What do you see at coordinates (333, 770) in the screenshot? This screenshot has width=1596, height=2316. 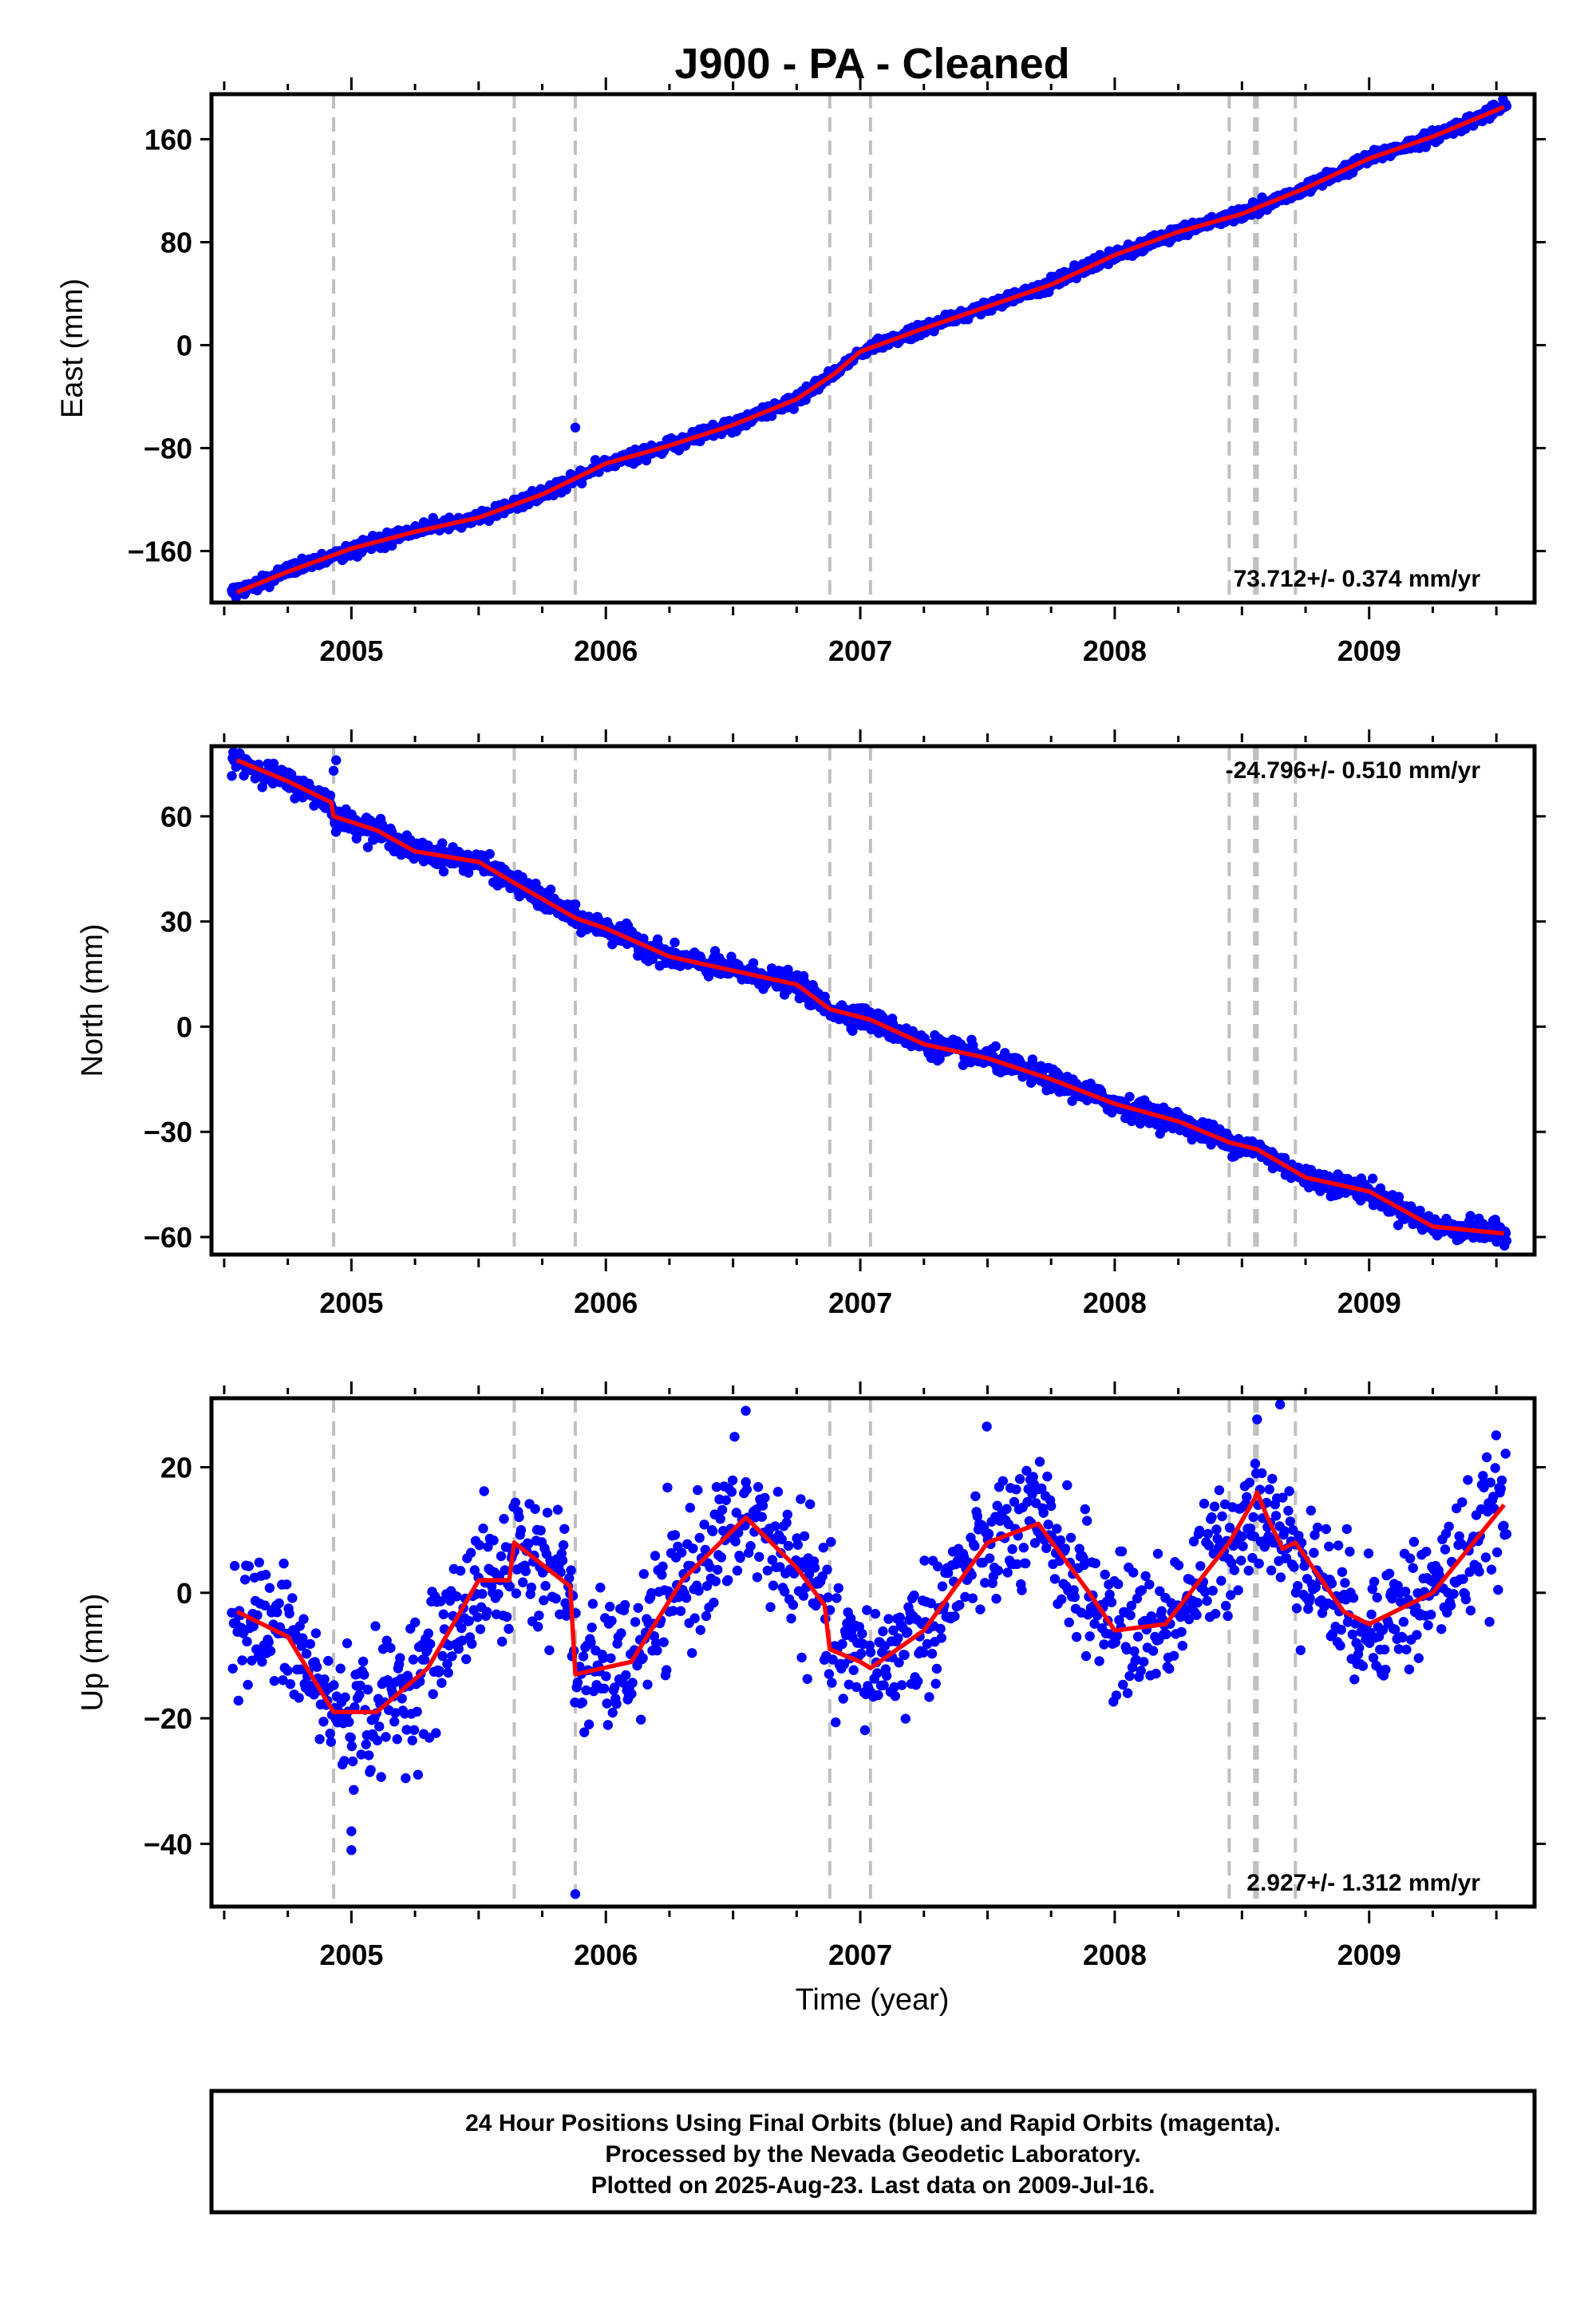 I see `outlier-point` at bounding box center [333, 770].